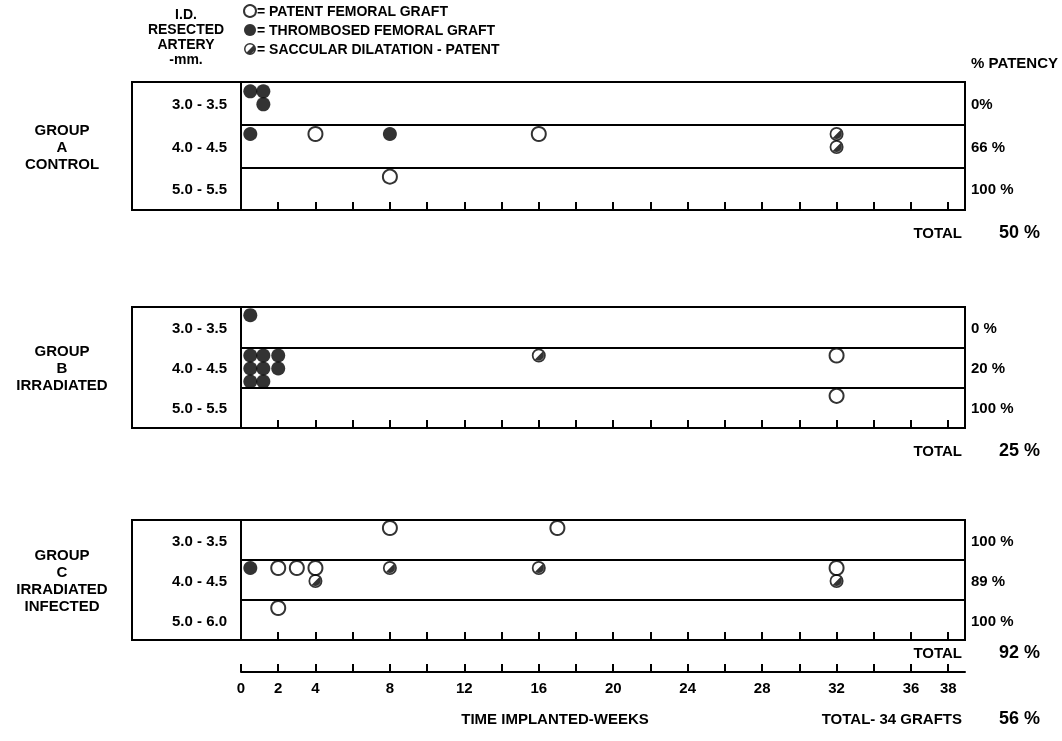 Image resolution: width=1062 pixels, height=741 pixels. What do you see at coordinates (186, 36) in the screenshot?
I see `y-axis-title: I.D. RESECTED ARTERY -mm.` at bounding box center [186, 36].